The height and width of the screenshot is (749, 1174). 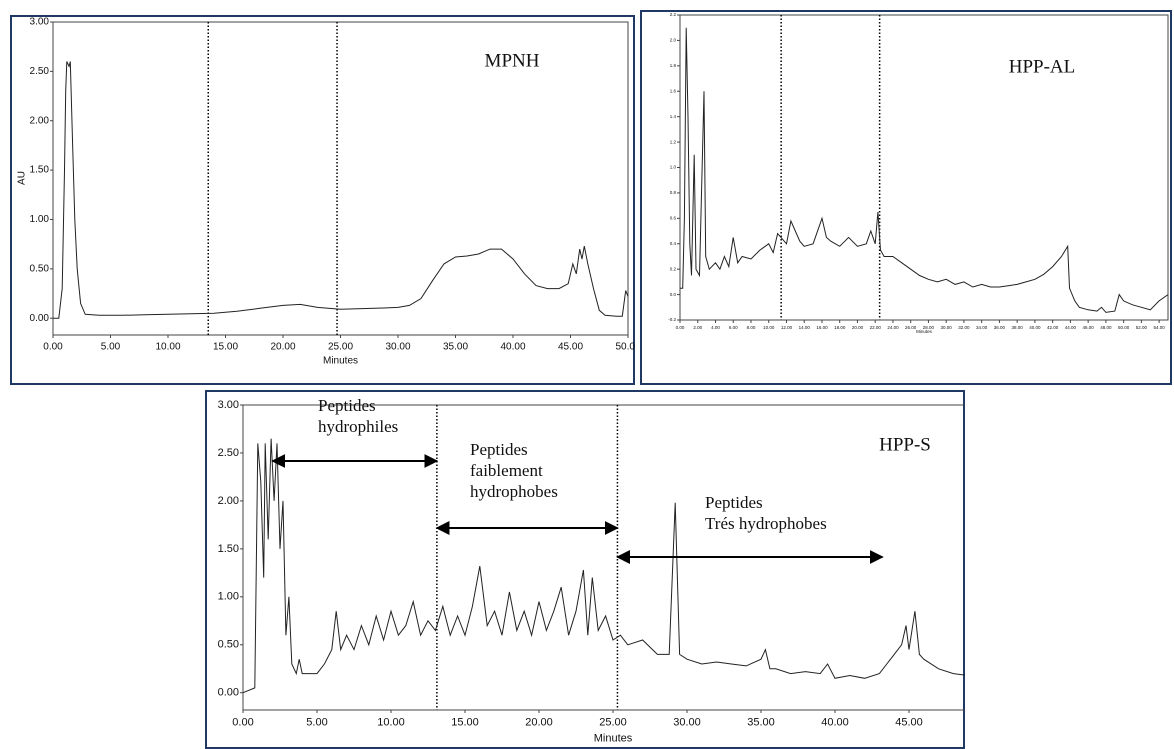 I want to click on y-tick-label: 0.6, so click(x=673, y=218).